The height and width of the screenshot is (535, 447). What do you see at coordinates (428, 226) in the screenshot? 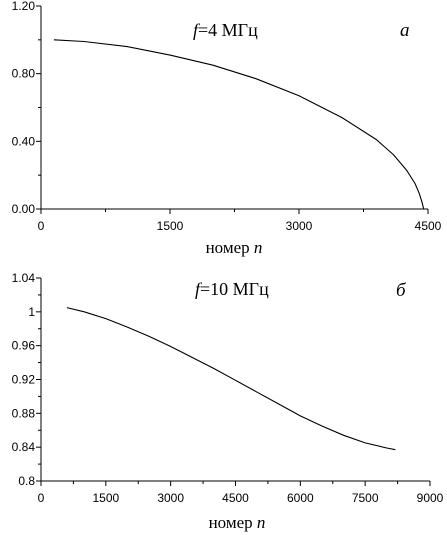
I see `panel-a-x-tick-label: 4500` at bounding box center [428, 226].